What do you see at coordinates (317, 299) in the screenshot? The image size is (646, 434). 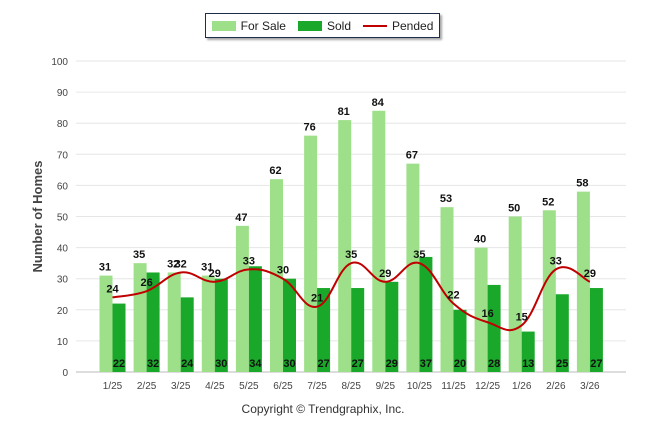 I see `pended-value-label: 21` at bounding box center [317, 299].